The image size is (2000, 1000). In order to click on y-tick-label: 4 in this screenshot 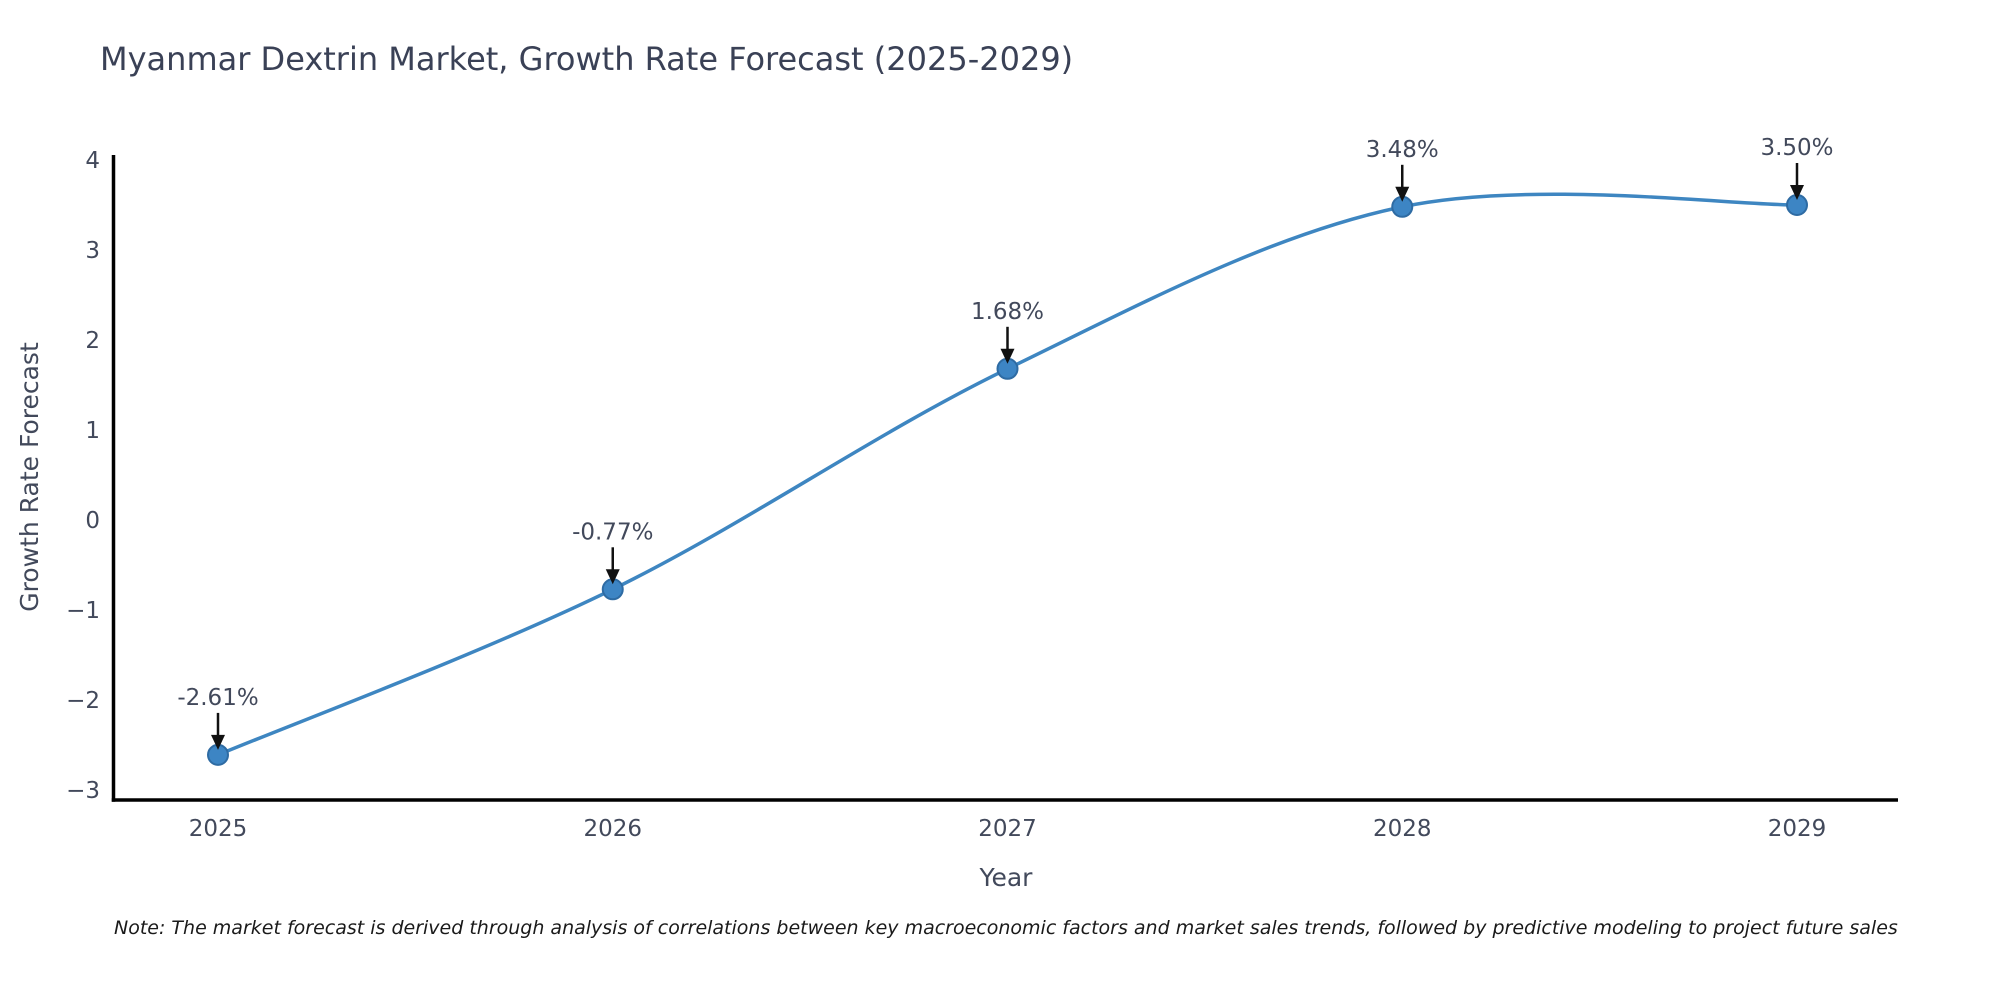, I will do `click(92, 161)`.